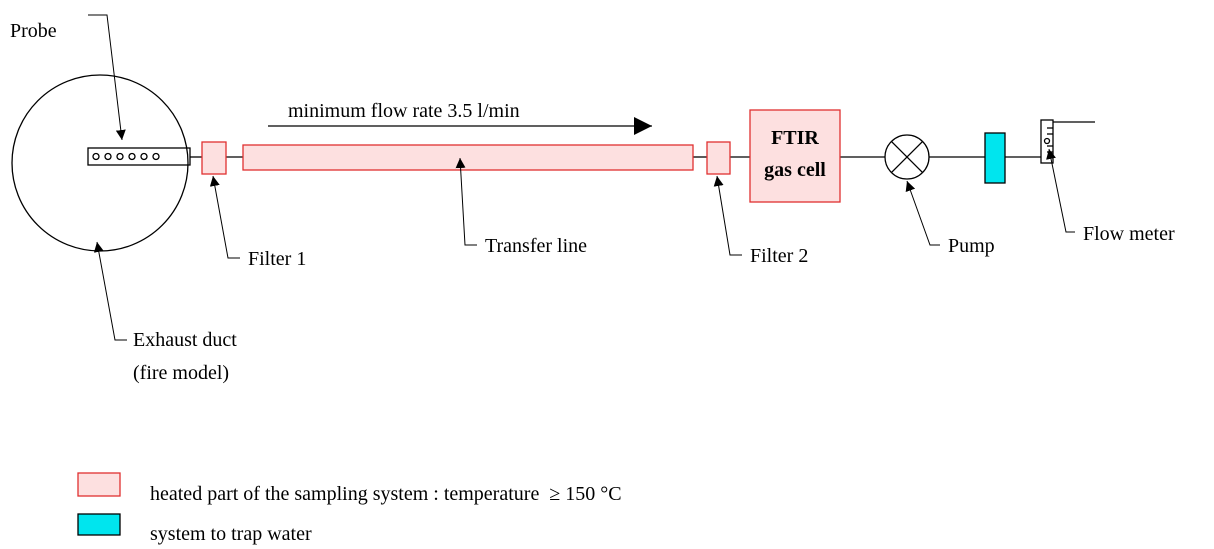 Image resolution: width=1214 pixels, height=549 pixels. Describe the element at coordinates (277, 259) in the screenshot. I see `filter-1-label: Filter 1` at that location.